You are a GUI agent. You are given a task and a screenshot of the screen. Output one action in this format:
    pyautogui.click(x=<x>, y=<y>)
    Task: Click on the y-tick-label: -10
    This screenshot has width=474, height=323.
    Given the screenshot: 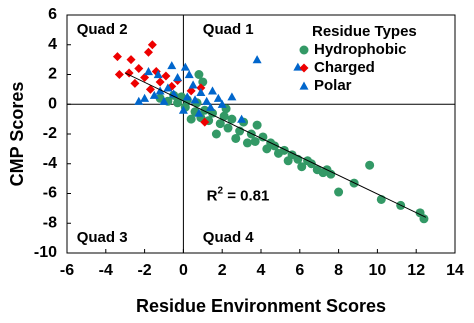 What is the action you would take?
    pyautogui.click(x=45, y=252)
    